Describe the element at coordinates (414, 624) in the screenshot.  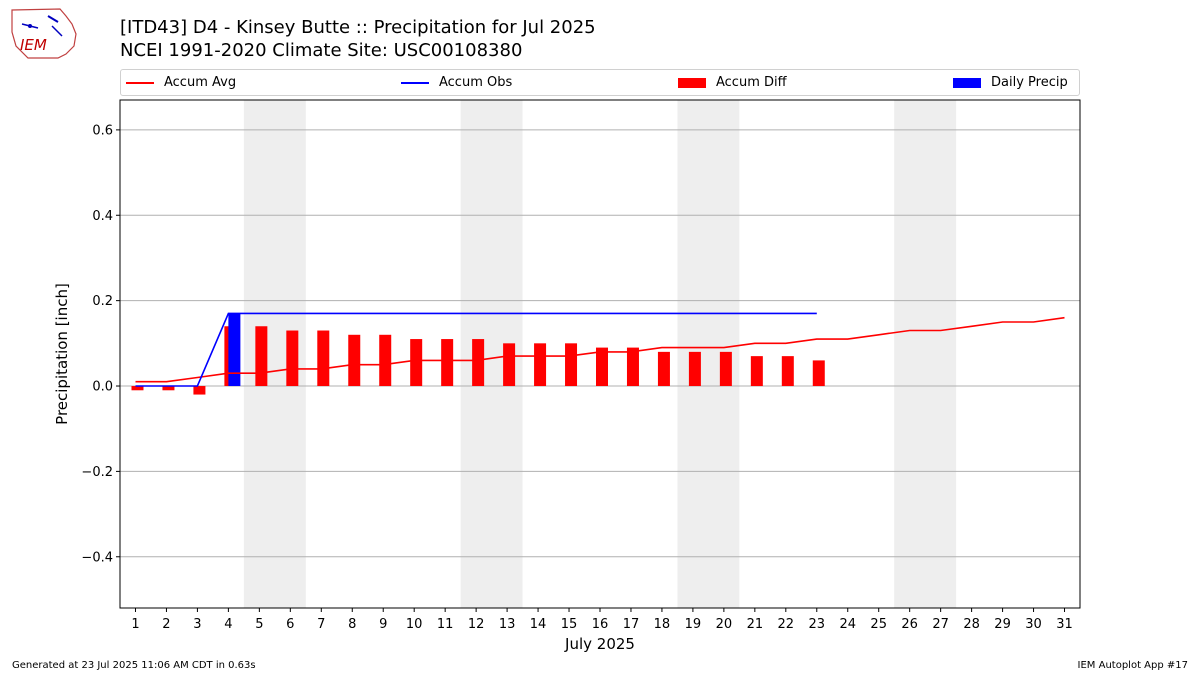
I see `x-tick-label-10: 10` at that location.